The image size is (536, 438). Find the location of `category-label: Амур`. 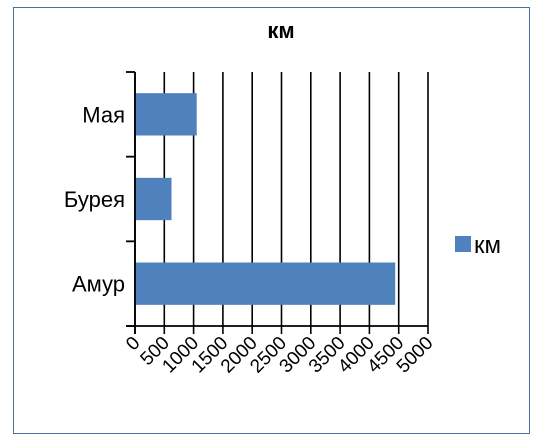

category-label: Амур is located at coordinates (98, 284).